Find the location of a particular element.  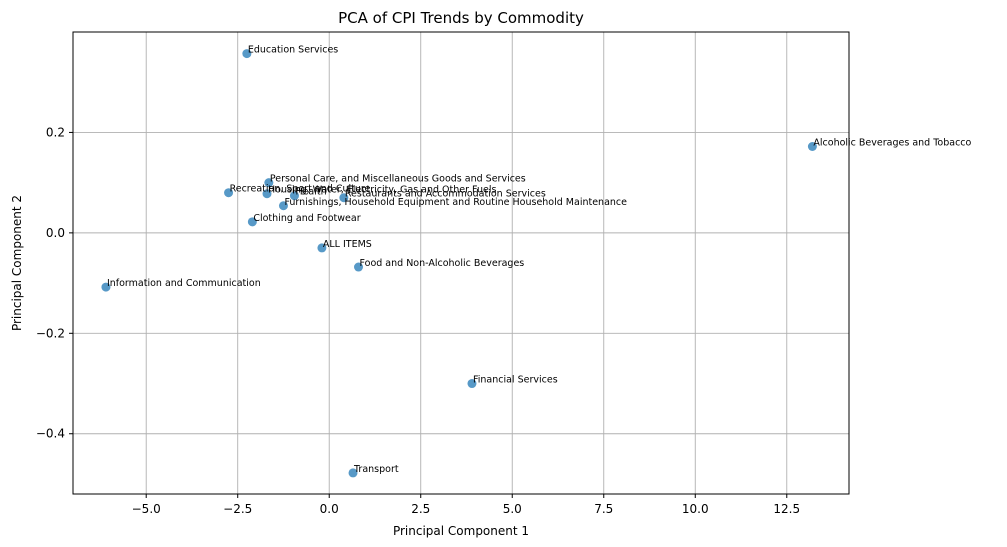

point-label: Recreation, Sport and Culture is located at coordinates (300, 189).